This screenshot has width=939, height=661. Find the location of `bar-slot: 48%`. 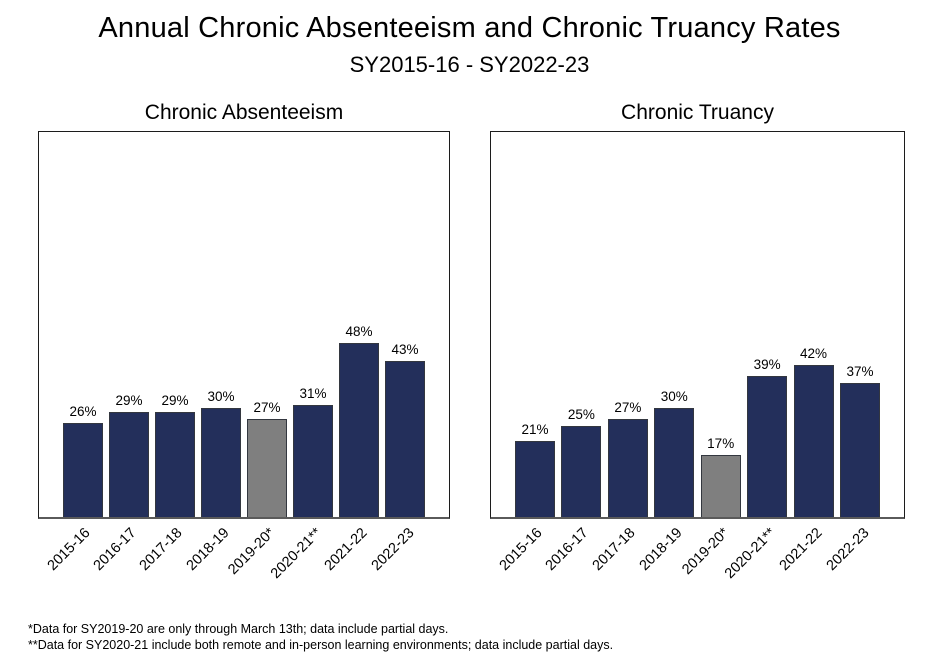

bar-slot: 48% is located at coordinates (359, 420).